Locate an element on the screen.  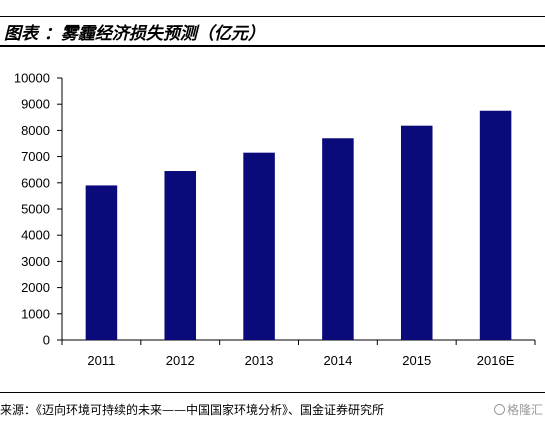
bar-2012 is located at coordinates (180, 255).